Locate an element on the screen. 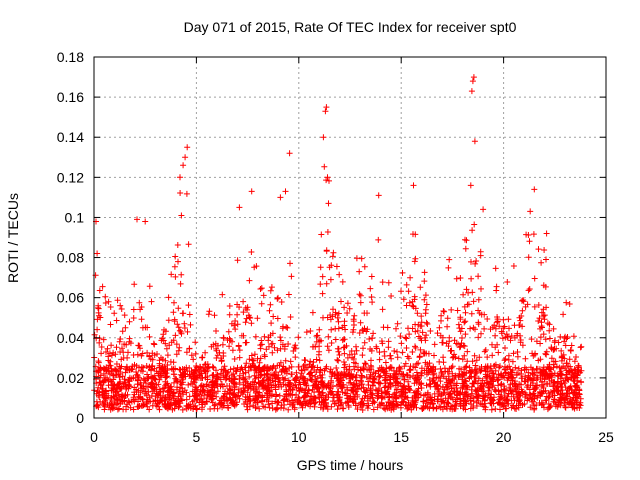 Image resolution: width=640 pixels, height=480 pixels. x-axis-label: GPS time / hours is located at coordinates (350, 465).